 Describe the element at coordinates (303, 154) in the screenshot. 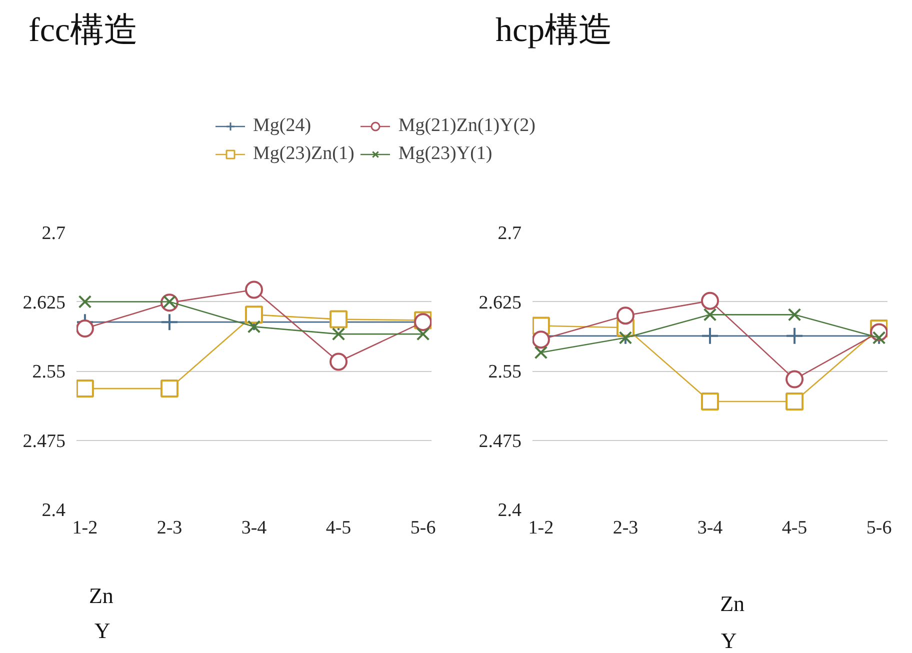

I see `legend-label: Mg(23)Zn(1)` at that location.